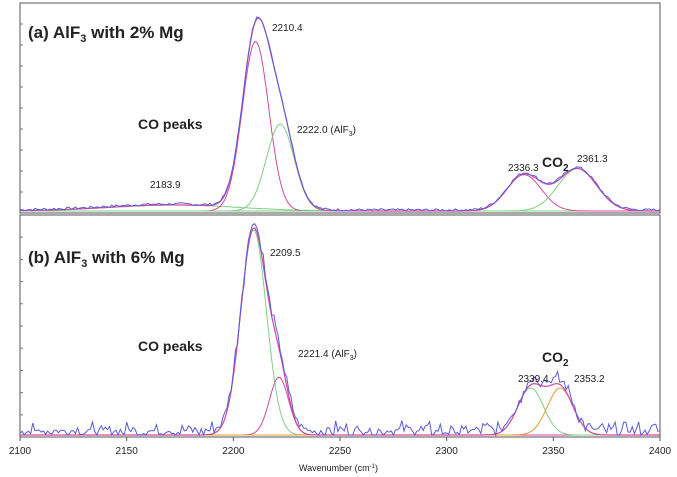 The image size is (677, 477). Describe the element at coordinates (447, 451) in the screenshot. I see `x-tick-label-2300: 2300` at that location.